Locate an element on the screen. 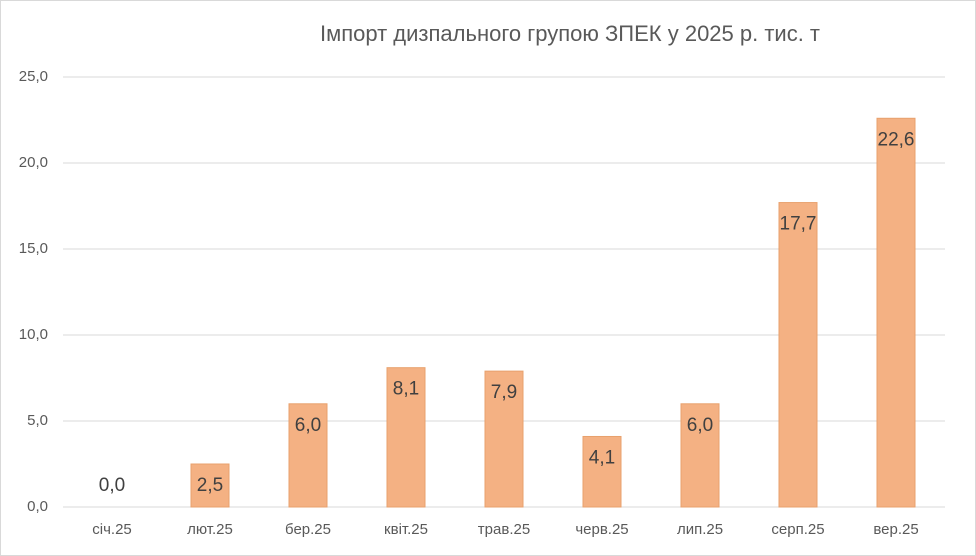 The width and height of the screenshot is (976, 556). x-tick-label: січ.25 is located at coordinates (112, 529).